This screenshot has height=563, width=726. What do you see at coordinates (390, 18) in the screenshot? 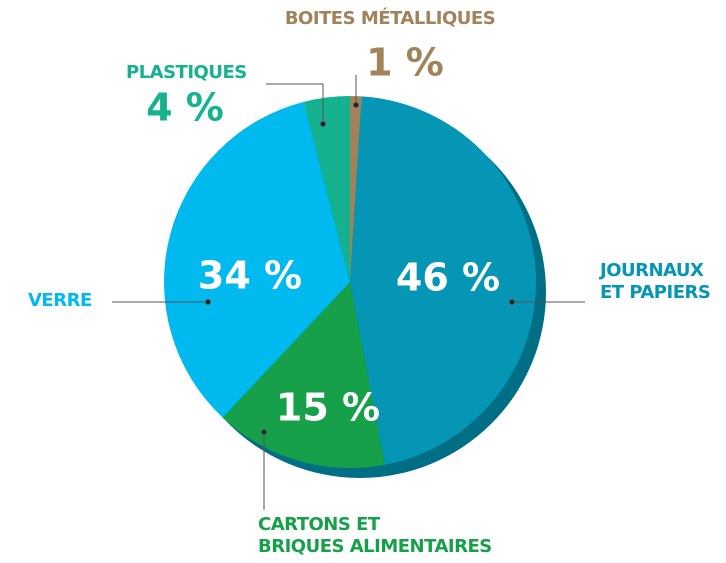
I see `category-label: BOITES MÉTALLIQUES` at bounding box center [390, 18].